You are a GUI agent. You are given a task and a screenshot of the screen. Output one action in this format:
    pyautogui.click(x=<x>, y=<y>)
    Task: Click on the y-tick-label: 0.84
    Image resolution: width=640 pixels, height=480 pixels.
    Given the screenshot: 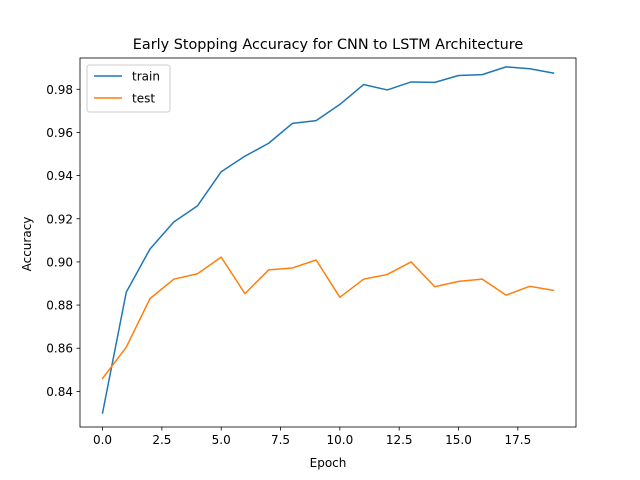 What is the action you would take?
    pyautogui.click(x=59, y=392)
    